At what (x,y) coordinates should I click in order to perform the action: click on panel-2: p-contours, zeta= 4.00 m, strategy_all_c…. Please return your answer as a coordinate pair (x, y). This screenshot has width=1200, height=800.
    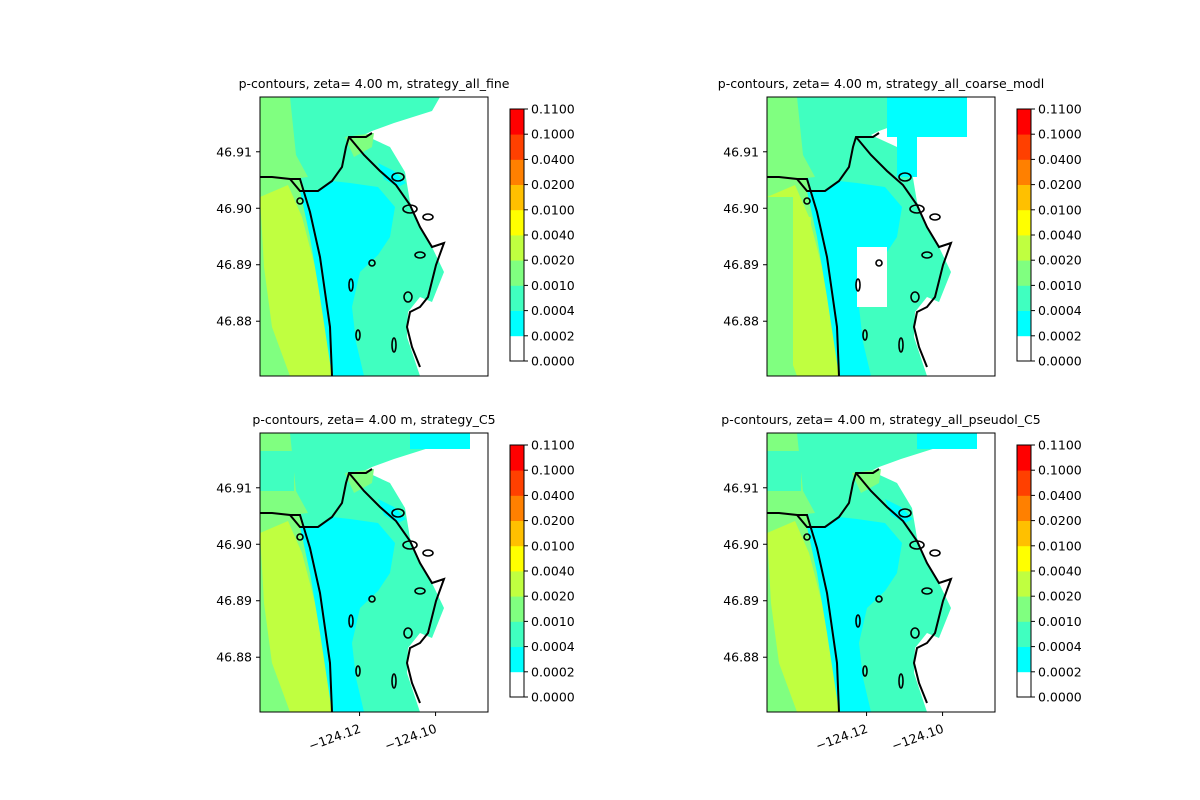
    Looking at the image, I should click on (900, 226).